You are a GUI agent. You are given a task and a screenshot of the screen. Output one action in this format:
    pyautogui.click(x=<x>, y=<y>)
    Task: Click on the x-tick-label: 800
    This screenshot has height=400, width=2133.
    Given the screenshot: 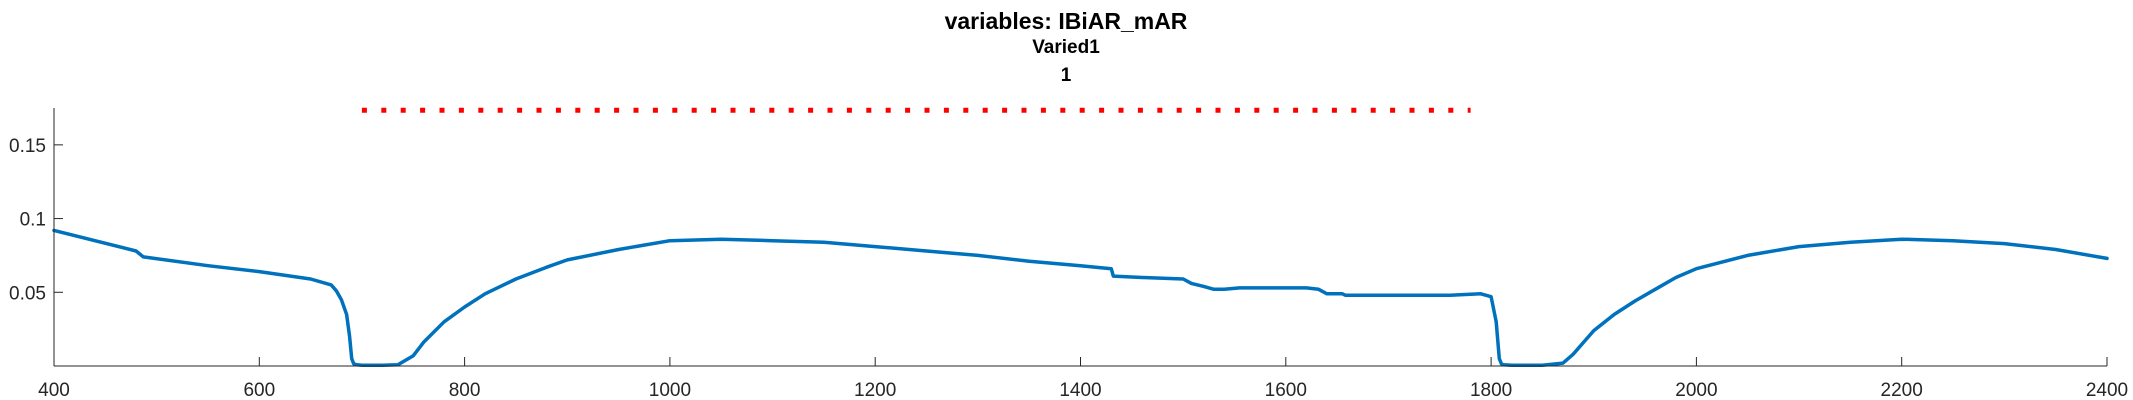 What is the action you would take?
    pyautogui.click(x=465, y=390)
    